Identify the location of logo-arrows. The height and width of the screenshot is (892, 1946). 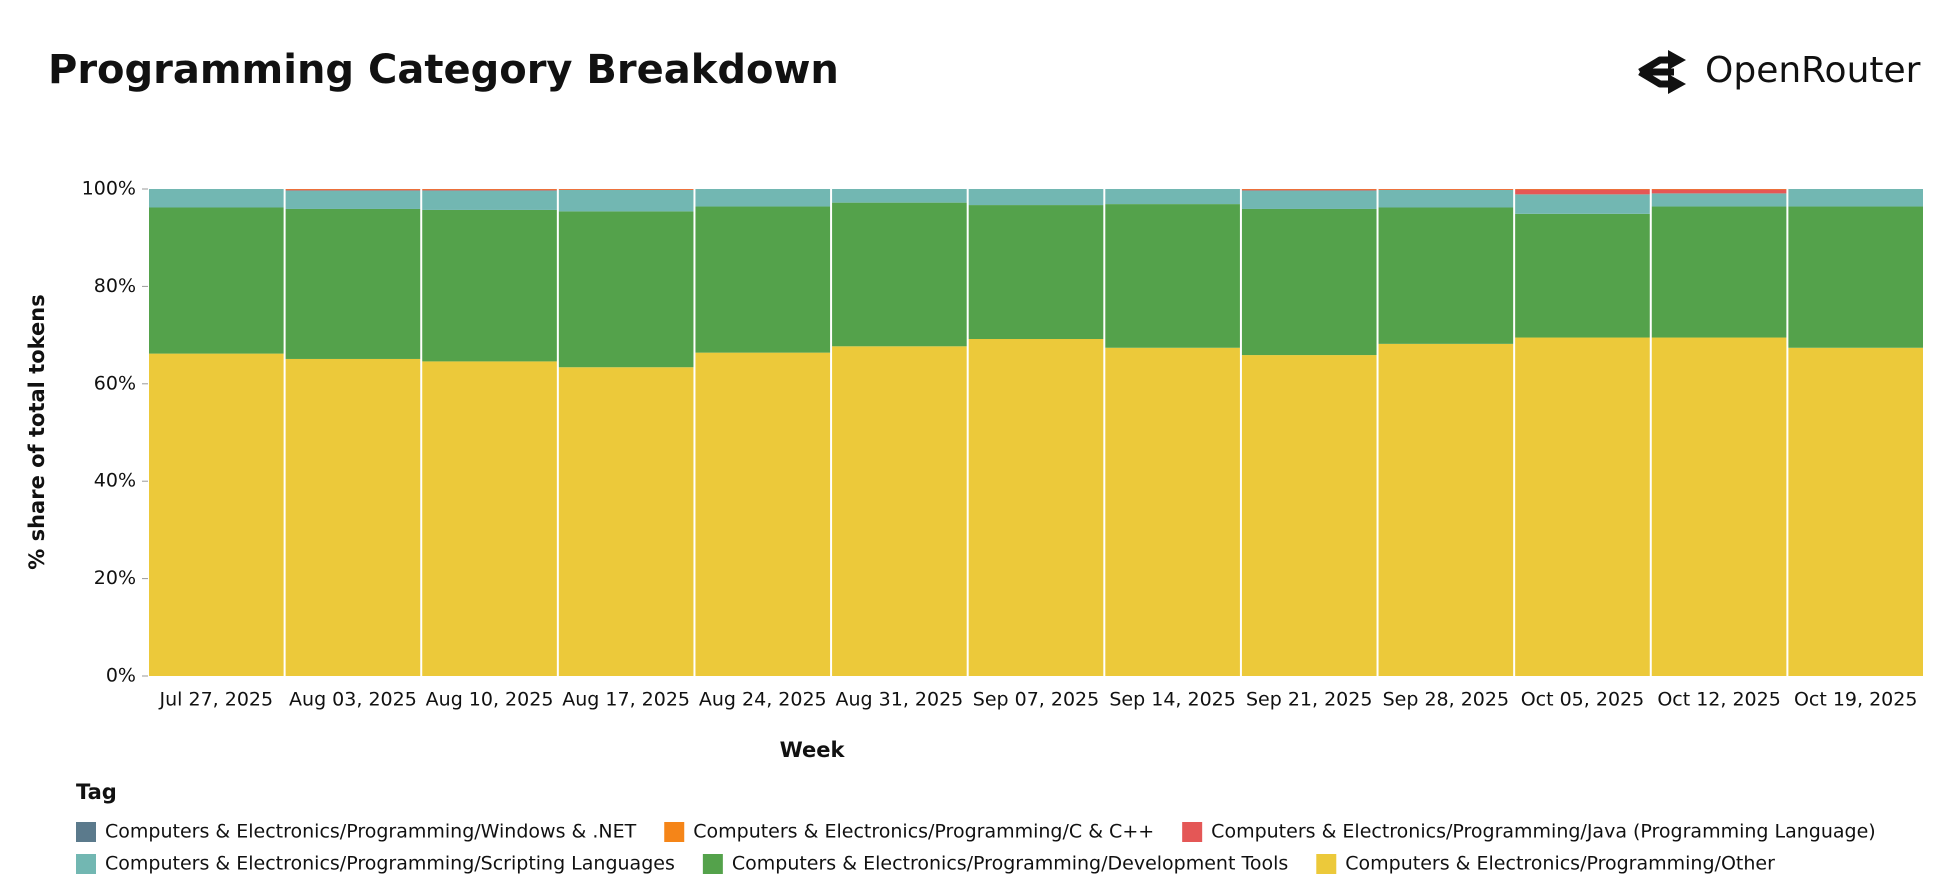
(1677, 72).